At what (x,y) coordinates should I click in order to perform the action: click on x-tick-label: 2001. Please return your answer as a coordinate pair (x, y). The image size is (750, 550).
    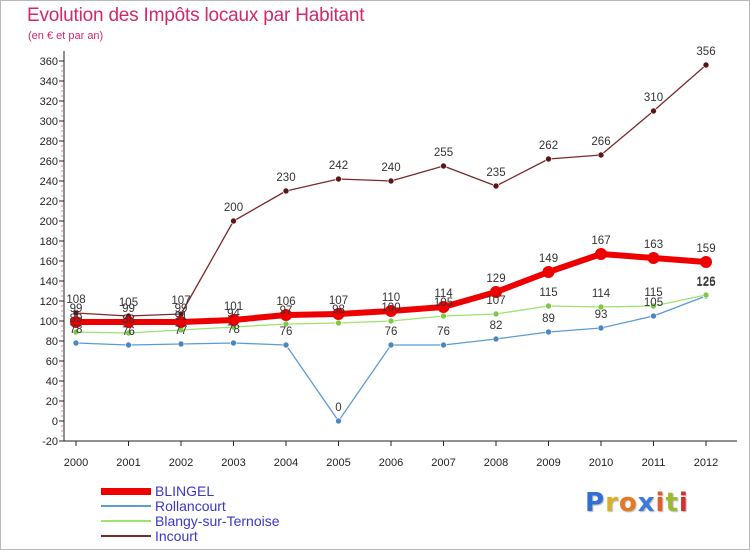
    Looking at the image, I should click on (128, 463).